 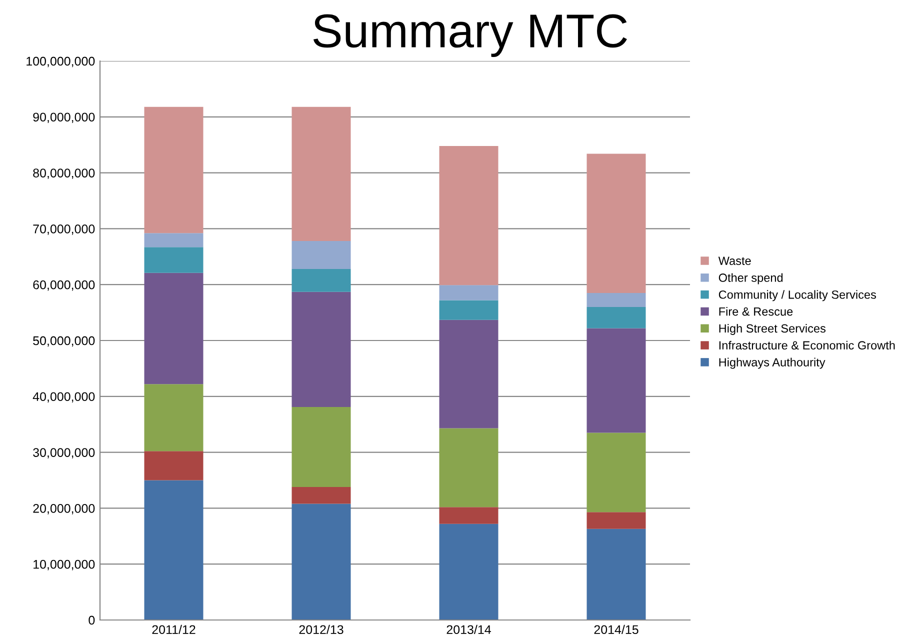 What do you see at coordinates (64, 565) in the screenshot?
I see `y-tick-label: 10,000,000` at bounding box center [64, 565].